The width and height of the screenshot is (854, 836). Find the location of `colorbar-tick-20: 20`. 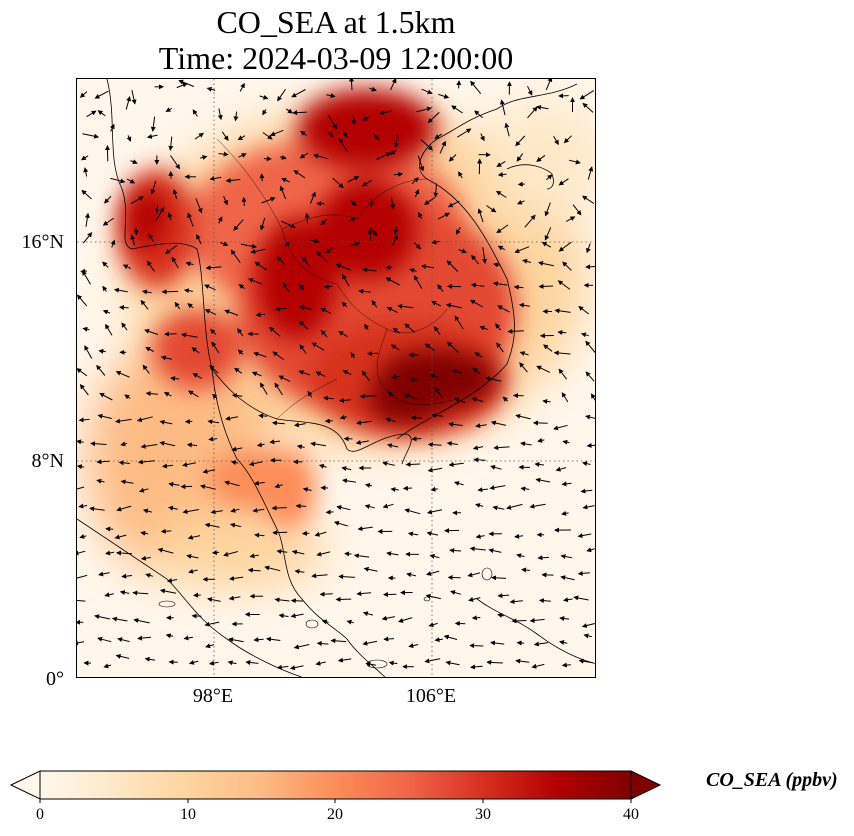

colorbar-tick-20: 20 is located at coordinates (335, 814).